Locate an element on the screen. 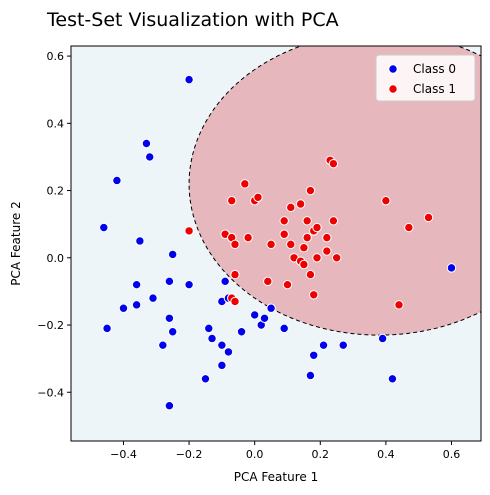 The image size is (490, 495). x-tick-label: 0.6 is located at coordinates (452, 454).